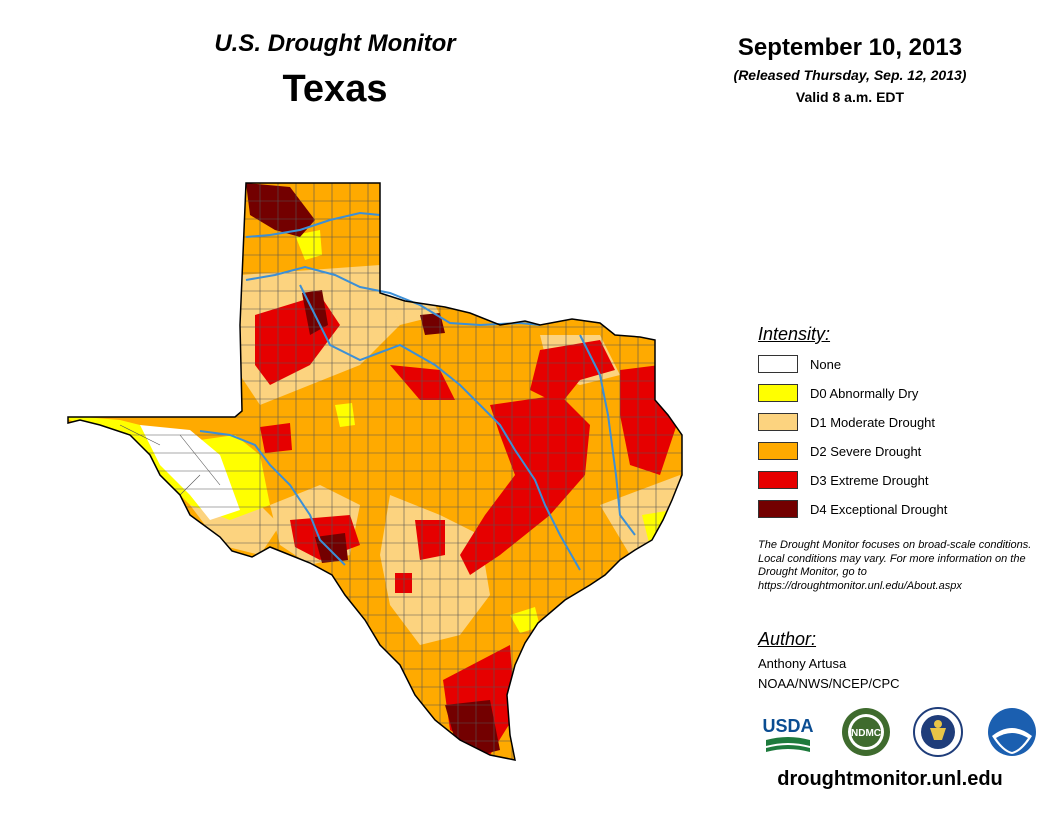 The height and width of the screenshot is (816, 1056). I want to click on ndmc-logo: NDMC, so click(866, 732).